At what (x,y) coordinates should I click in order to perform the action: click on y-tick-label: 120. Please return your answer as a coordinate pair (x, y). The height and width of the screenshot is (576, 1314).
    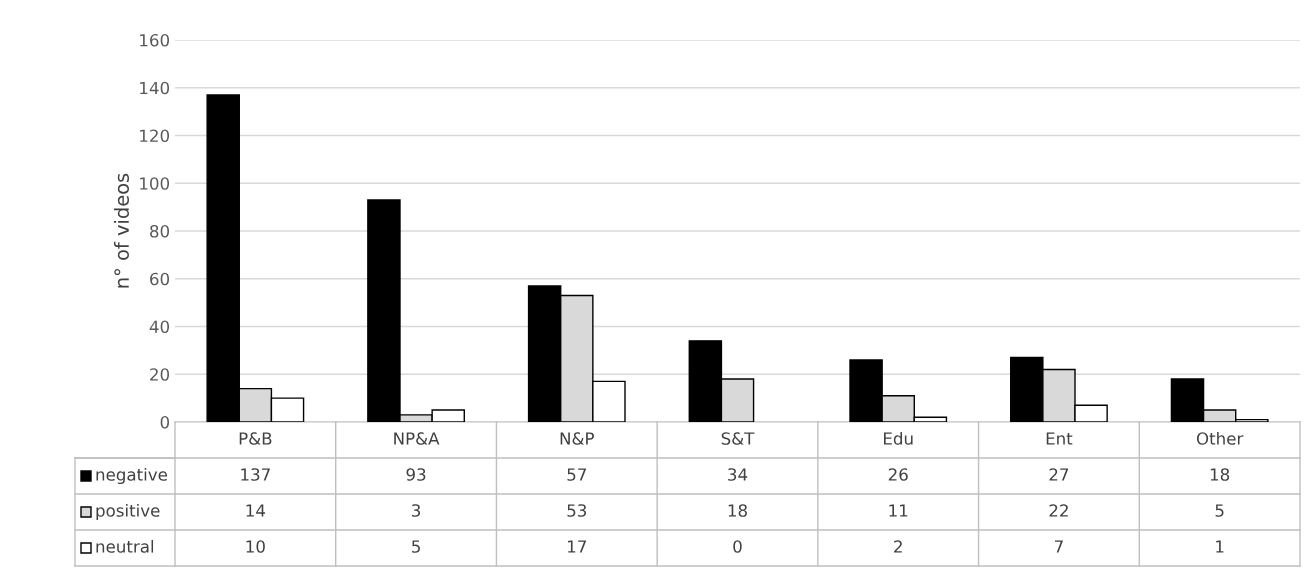
    Looking at the image, I should click on (155, 136).